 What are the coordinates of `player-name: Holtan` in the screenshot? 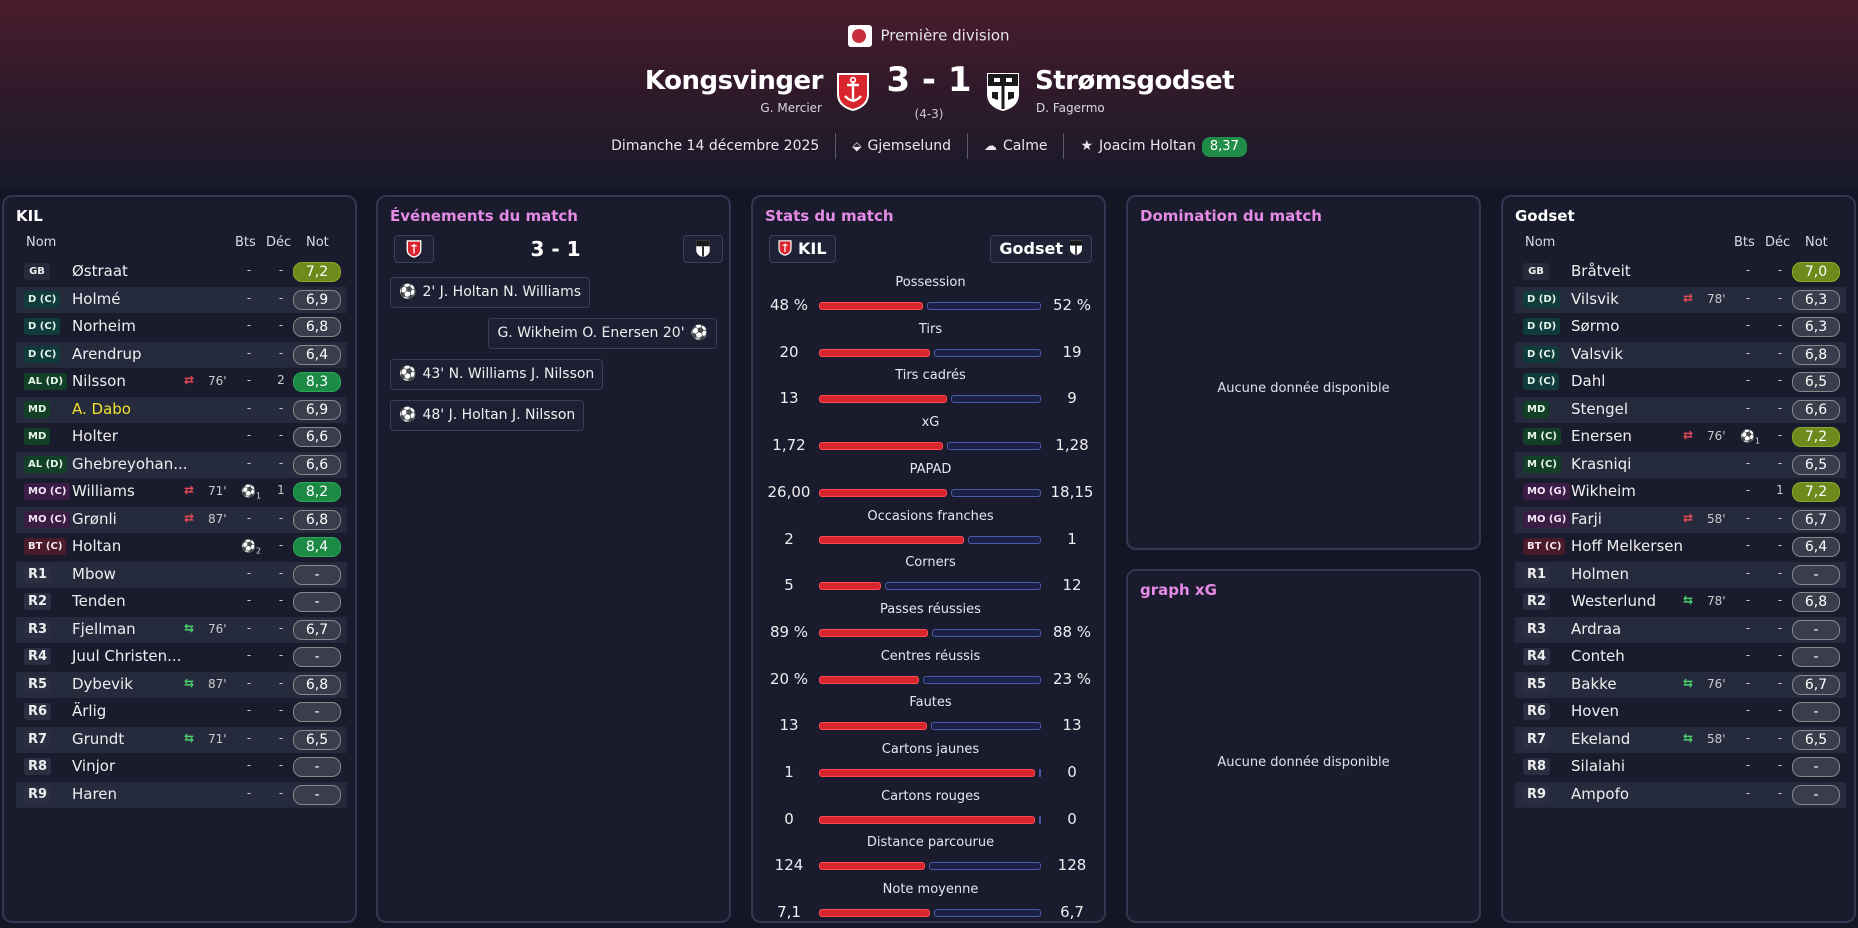 It's located at (97, 546).